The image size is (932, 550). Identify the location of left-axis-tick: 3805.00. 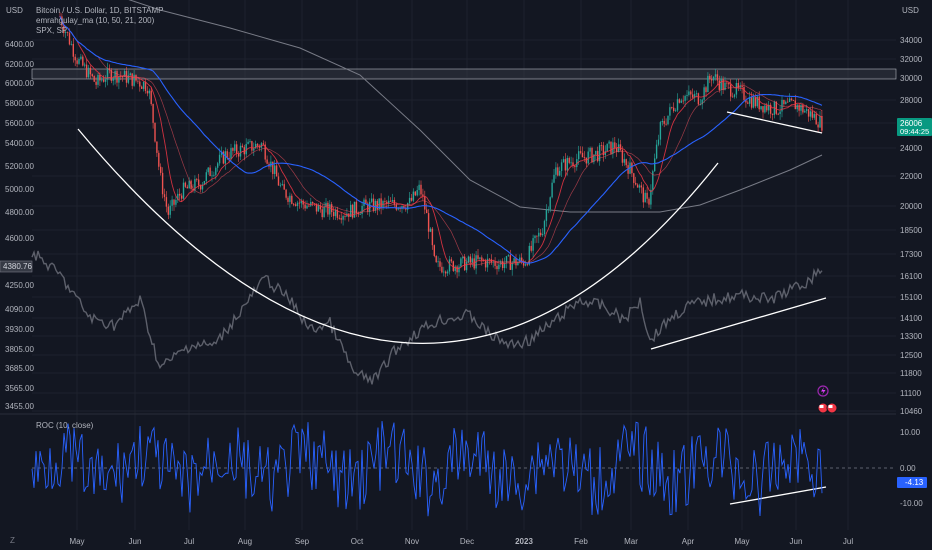
(19, 349).